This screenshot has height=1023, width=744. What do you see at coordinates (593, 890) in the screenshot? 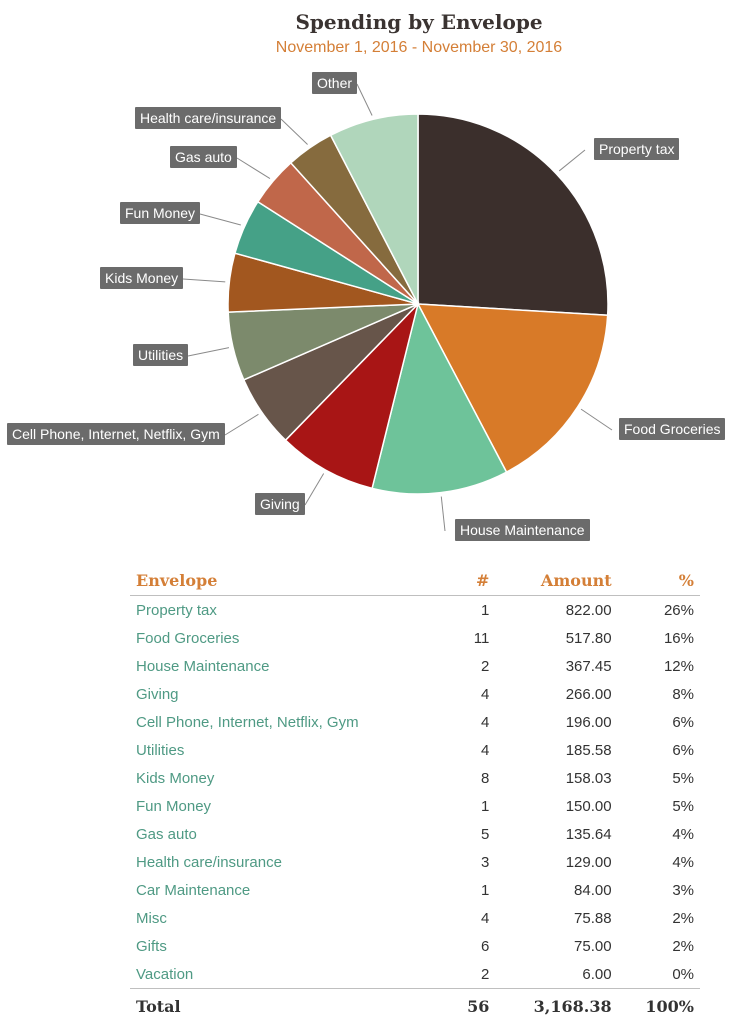
I see `row-amount: 84.00` at bounding box center [593, 890].